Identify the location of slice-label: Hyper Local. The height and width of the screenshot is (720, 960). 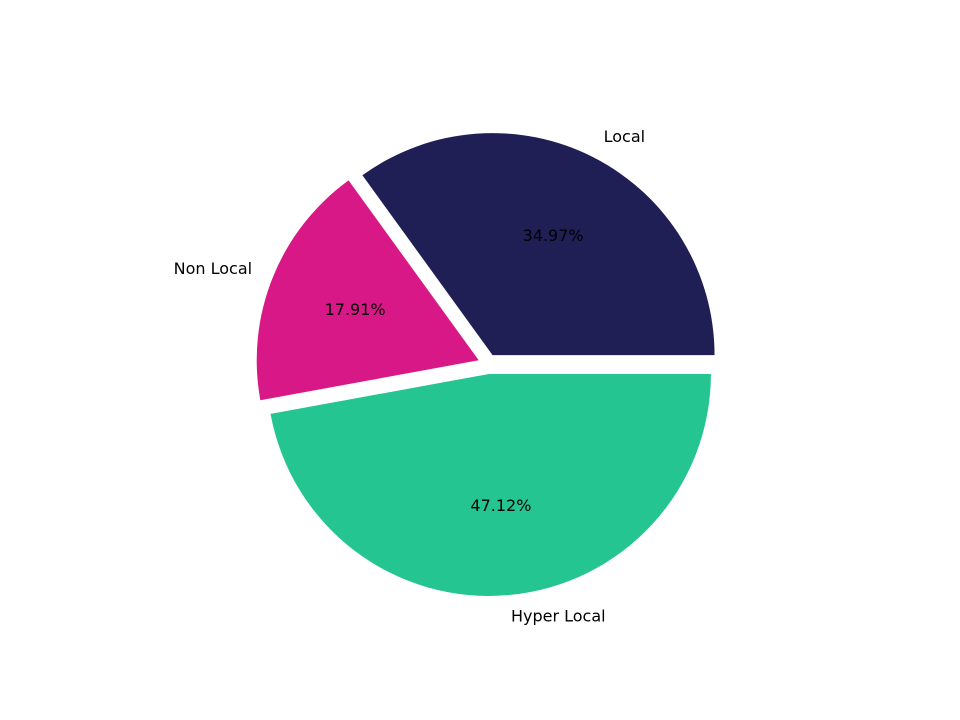
(558, 616).